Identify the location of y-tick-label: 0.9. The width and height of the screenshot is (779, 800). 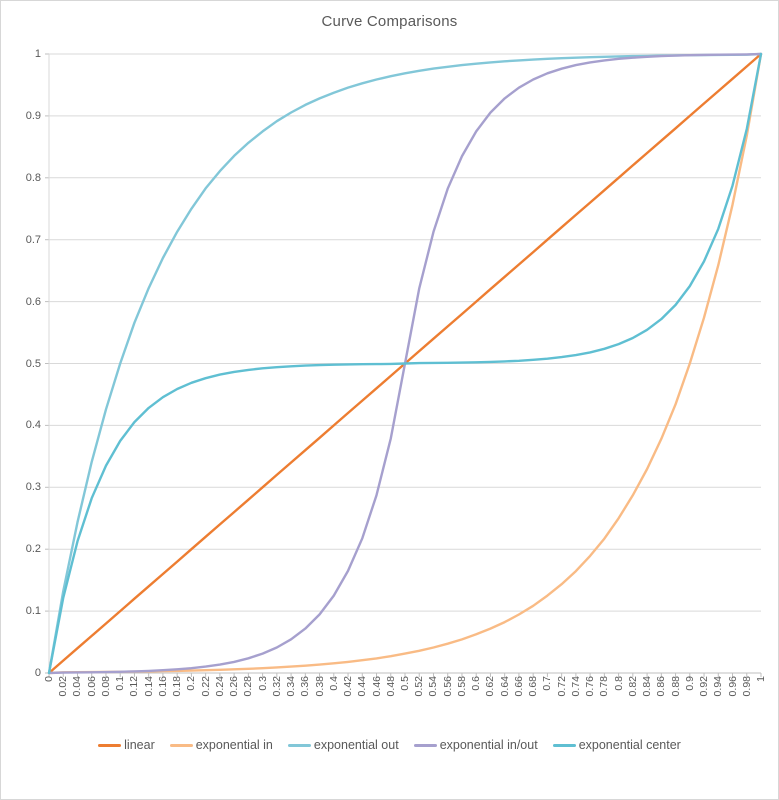
(33, 115).